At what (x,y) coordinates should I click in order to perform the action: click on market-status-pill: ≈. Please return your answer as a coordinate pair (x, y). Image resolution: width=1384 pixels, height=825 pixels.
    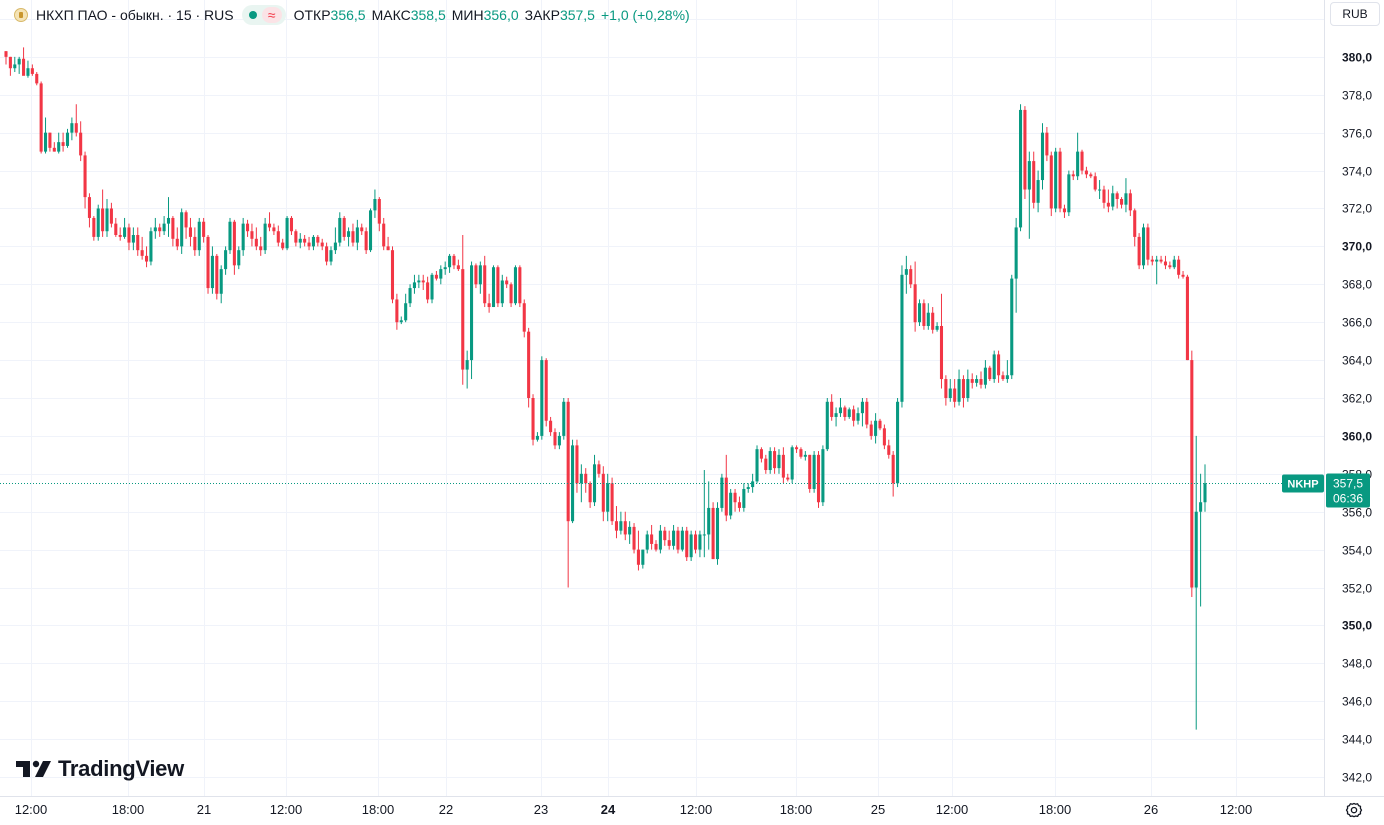
    Looking at the image, I should click on (263, 15).